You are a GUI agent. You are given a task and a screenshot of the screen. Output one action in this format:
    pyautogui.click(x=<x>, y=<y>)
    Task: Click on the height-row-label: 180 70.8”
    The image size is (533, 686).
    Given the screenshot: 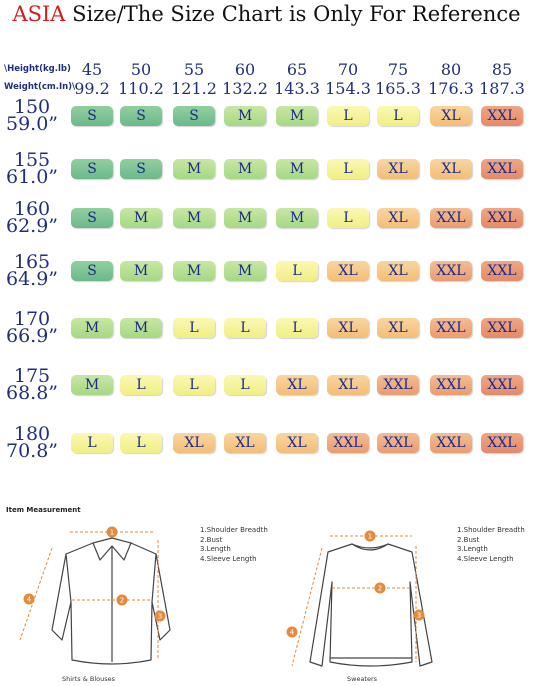 What is the action you would take?
    pyautogui.click(x=32, y=443)
    